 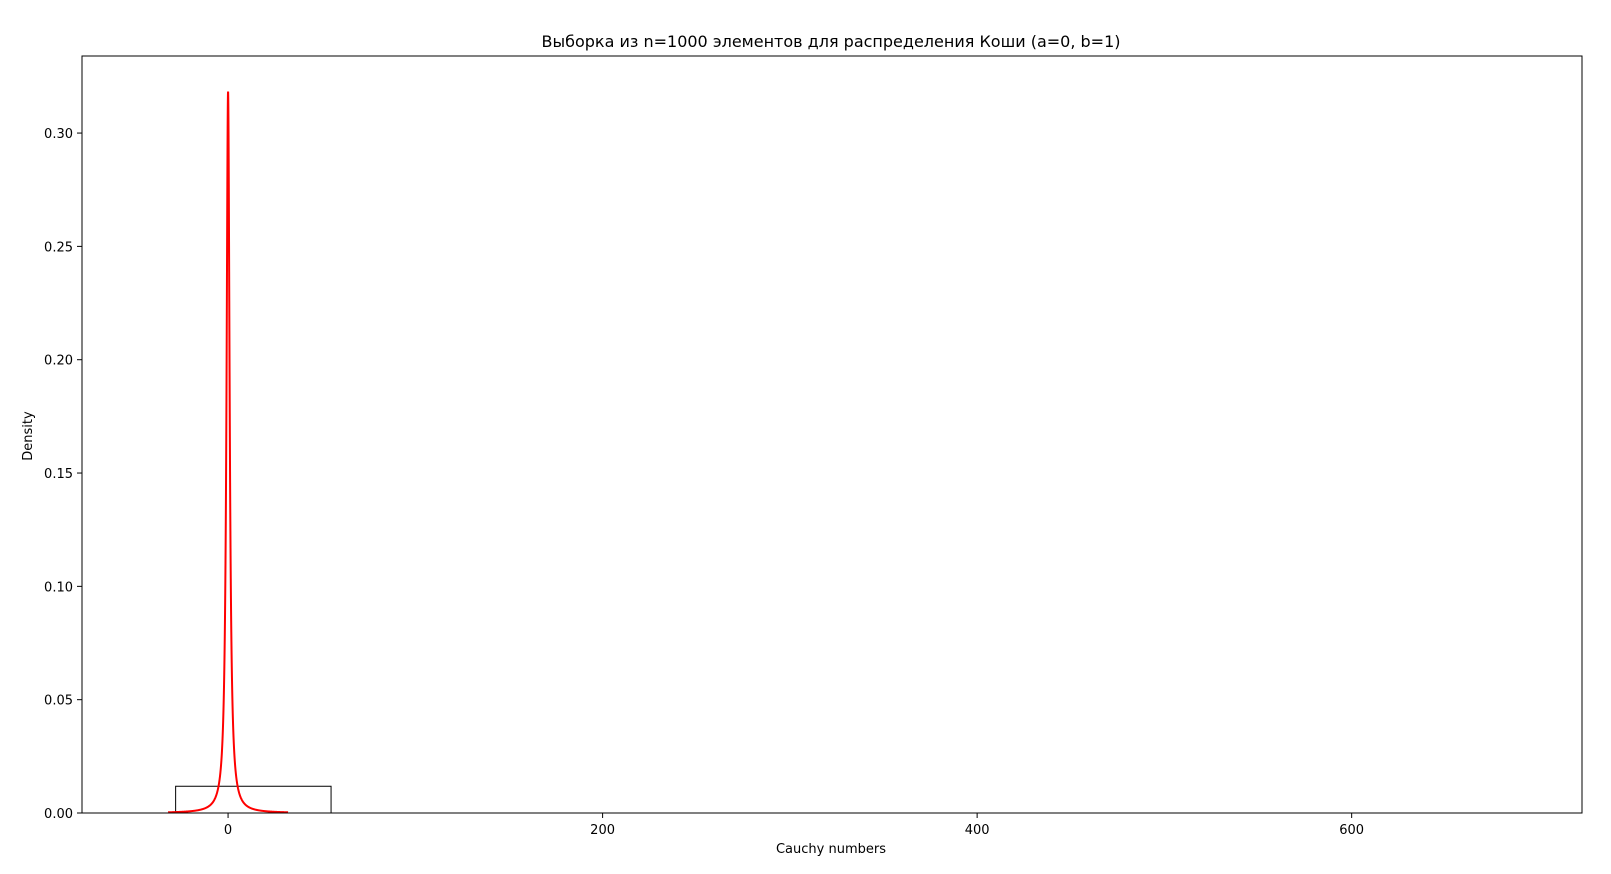 I want to click on x-tick-label-0: 0, so click(x=228, y=830).